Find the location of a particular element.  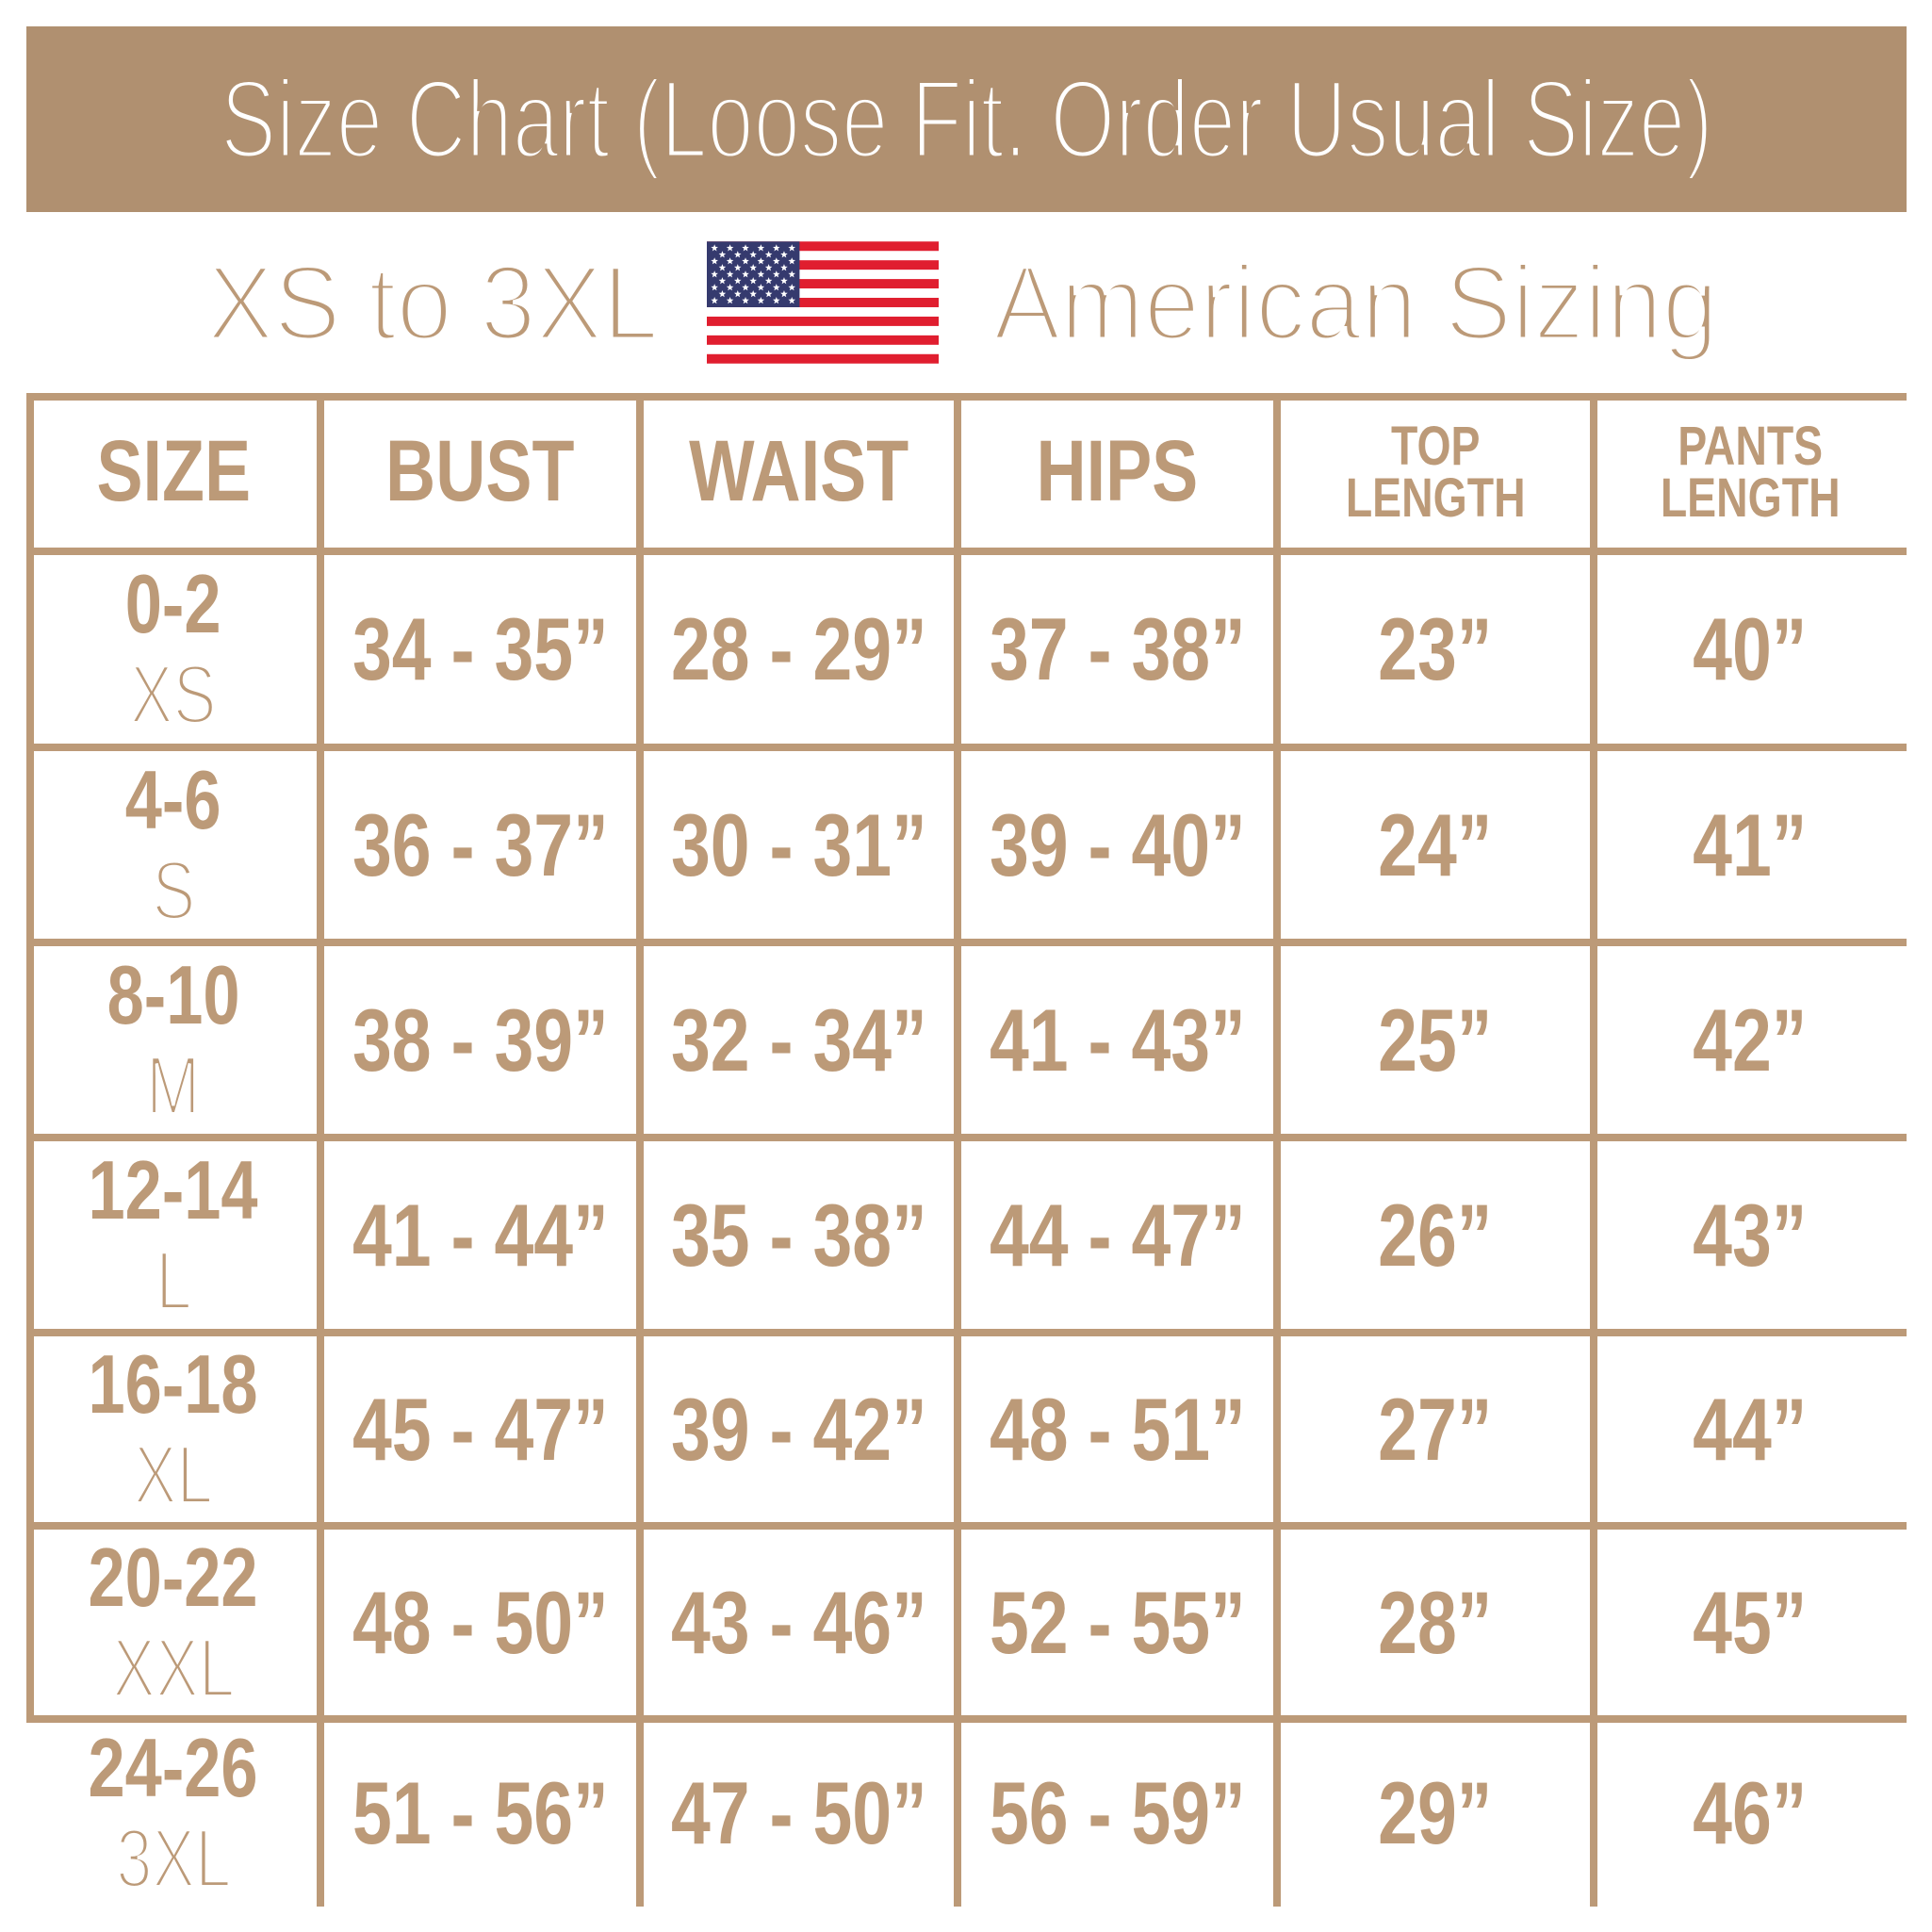

pants-length-cell: 44” is located at coordinates (1750, 1429).